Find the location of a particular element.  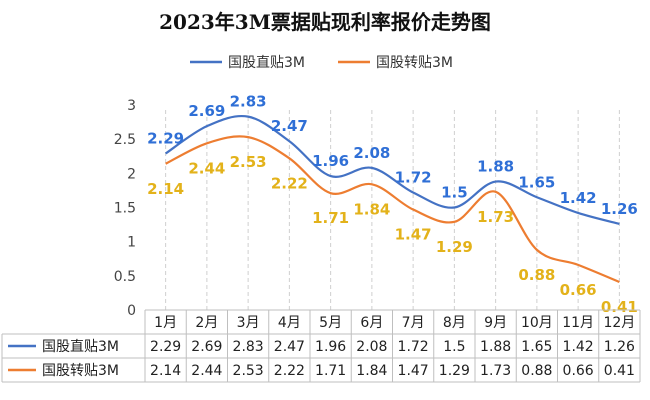

data-label-series-1: 1.65 is located at coordinates (536, 182).